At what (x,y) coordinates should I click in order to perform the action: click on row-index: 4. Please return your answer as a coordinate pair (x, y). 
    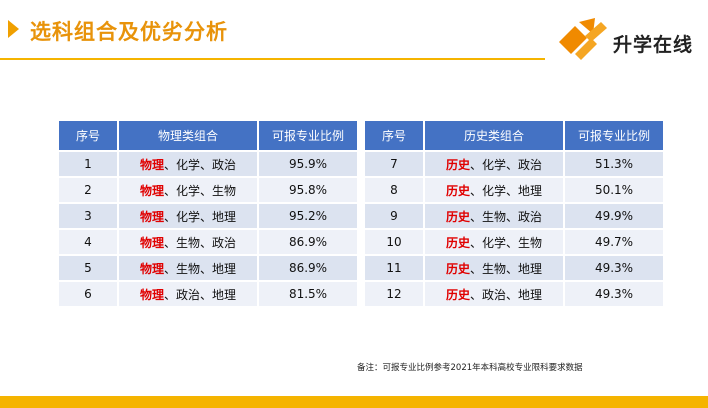
    Looking at the image, I should click on (88, 242).